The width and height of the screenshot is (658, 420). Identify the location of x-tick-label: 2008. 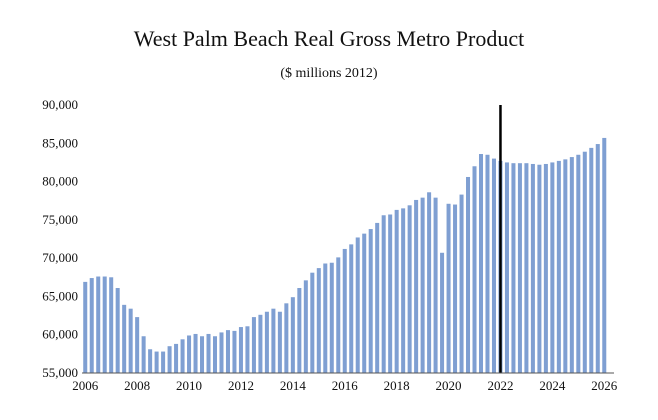
(137, 385).